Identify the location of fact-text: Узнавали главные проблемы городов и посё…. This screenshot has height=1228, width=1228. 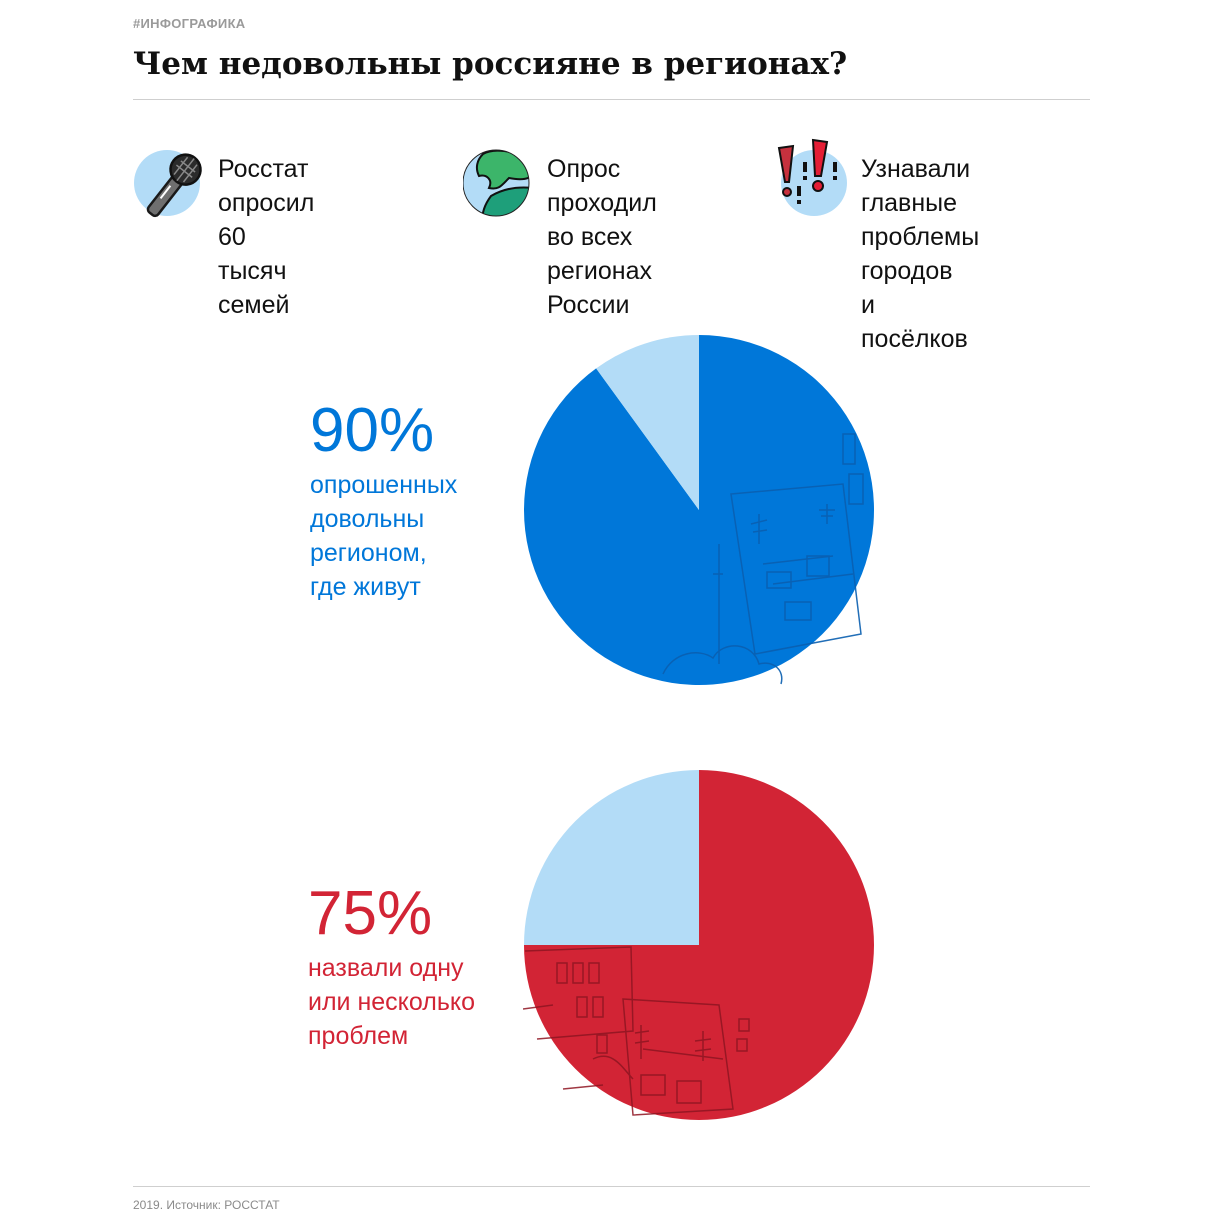
(920, 254).